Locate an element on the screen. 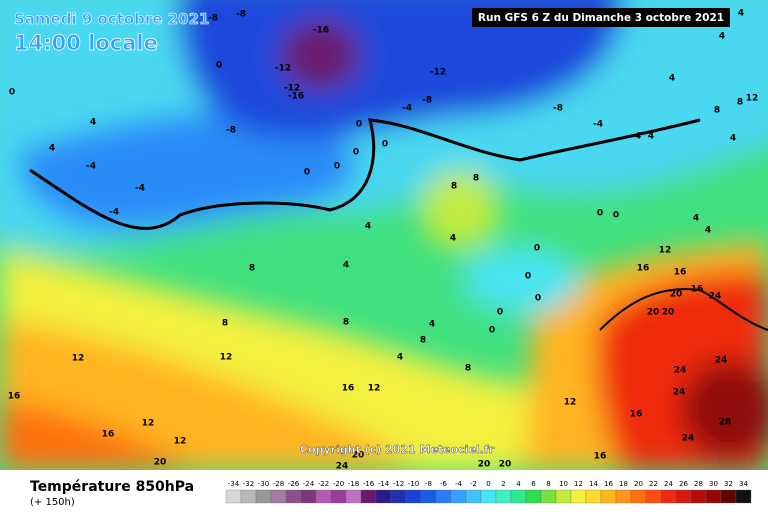  copyright: Copyright (c) 2021 Meteociel.fr is located at coordinates (397, 449).